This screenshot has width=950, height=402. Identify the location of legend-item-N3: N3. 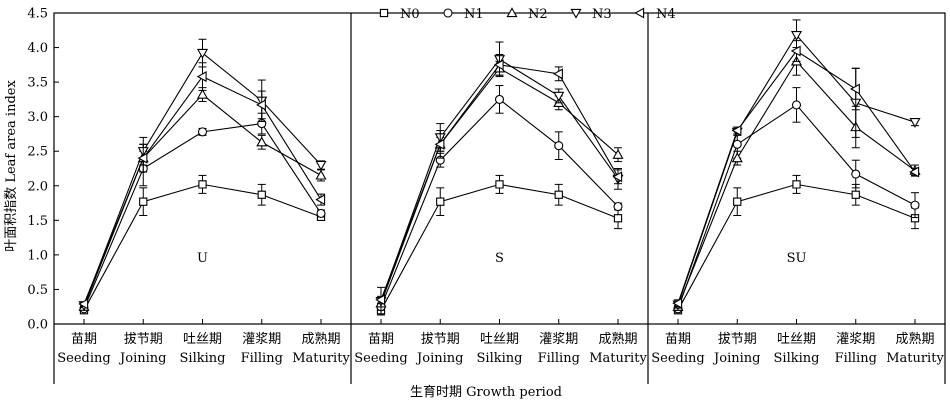
(588, 14).